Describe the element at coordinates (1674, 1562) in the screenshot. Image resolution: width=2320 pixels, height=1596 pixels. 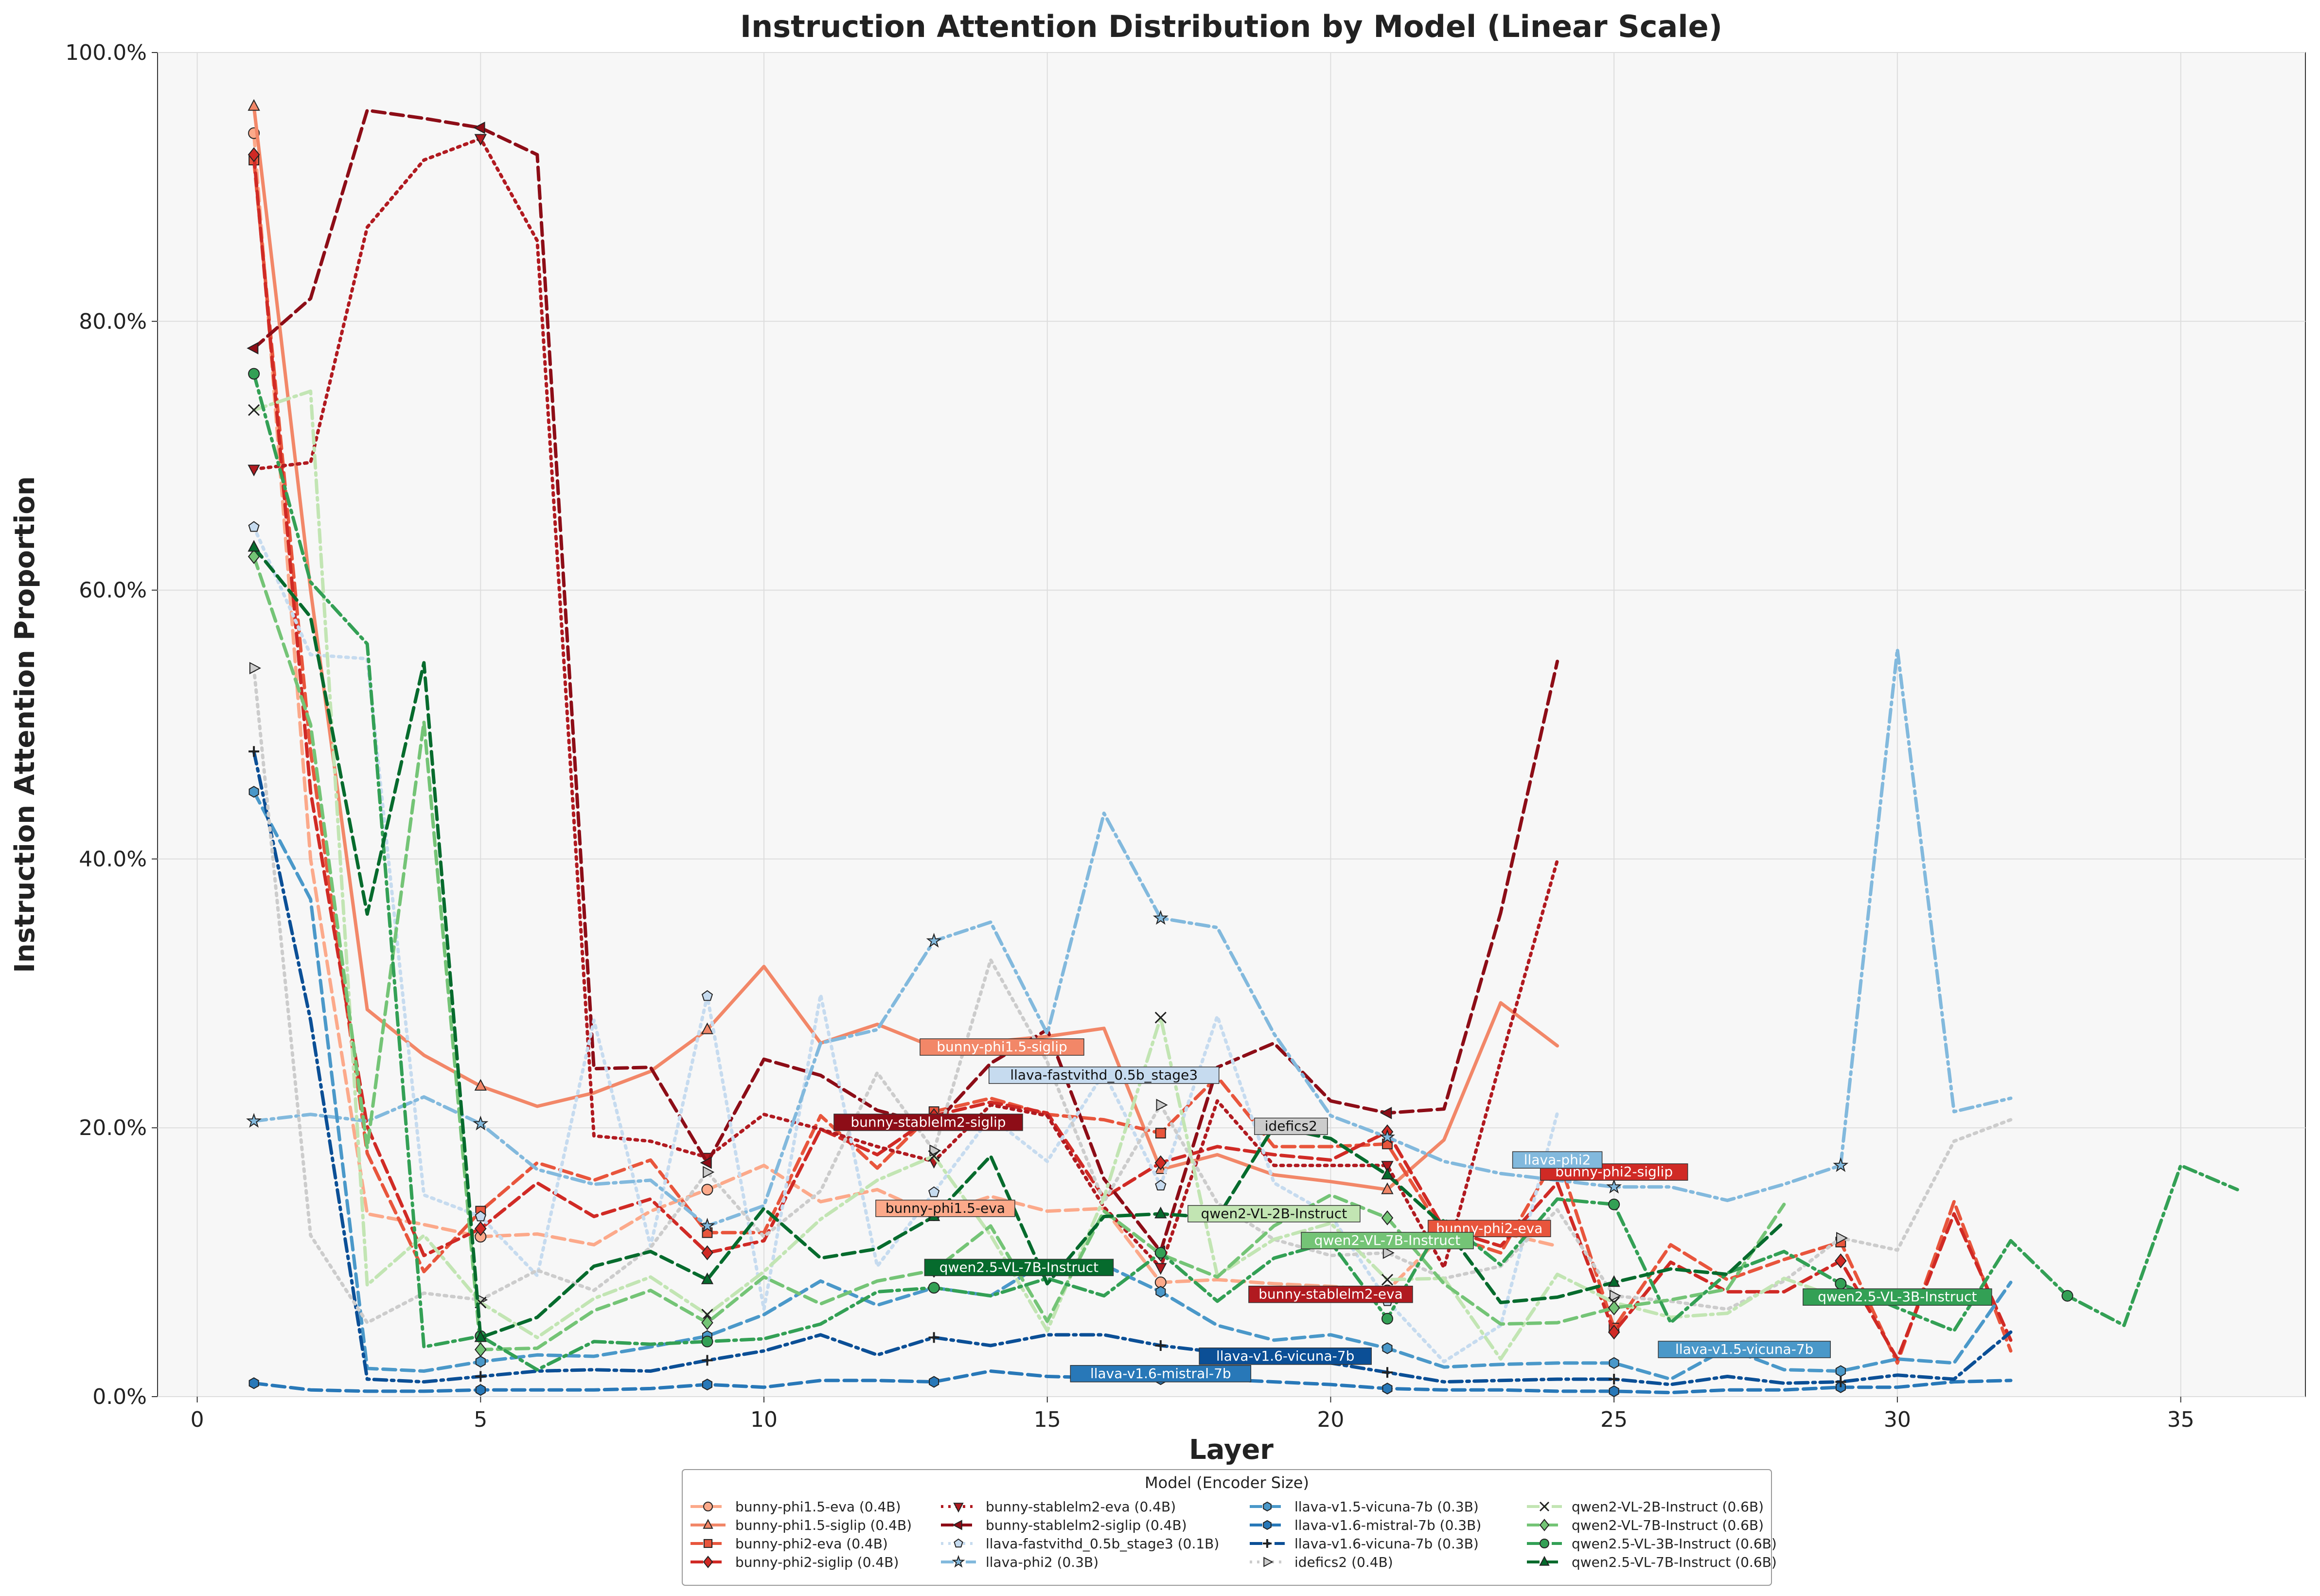
I see `legend-label: qwen2.5-VL-7B-Instruct (0.6B)` at that location.